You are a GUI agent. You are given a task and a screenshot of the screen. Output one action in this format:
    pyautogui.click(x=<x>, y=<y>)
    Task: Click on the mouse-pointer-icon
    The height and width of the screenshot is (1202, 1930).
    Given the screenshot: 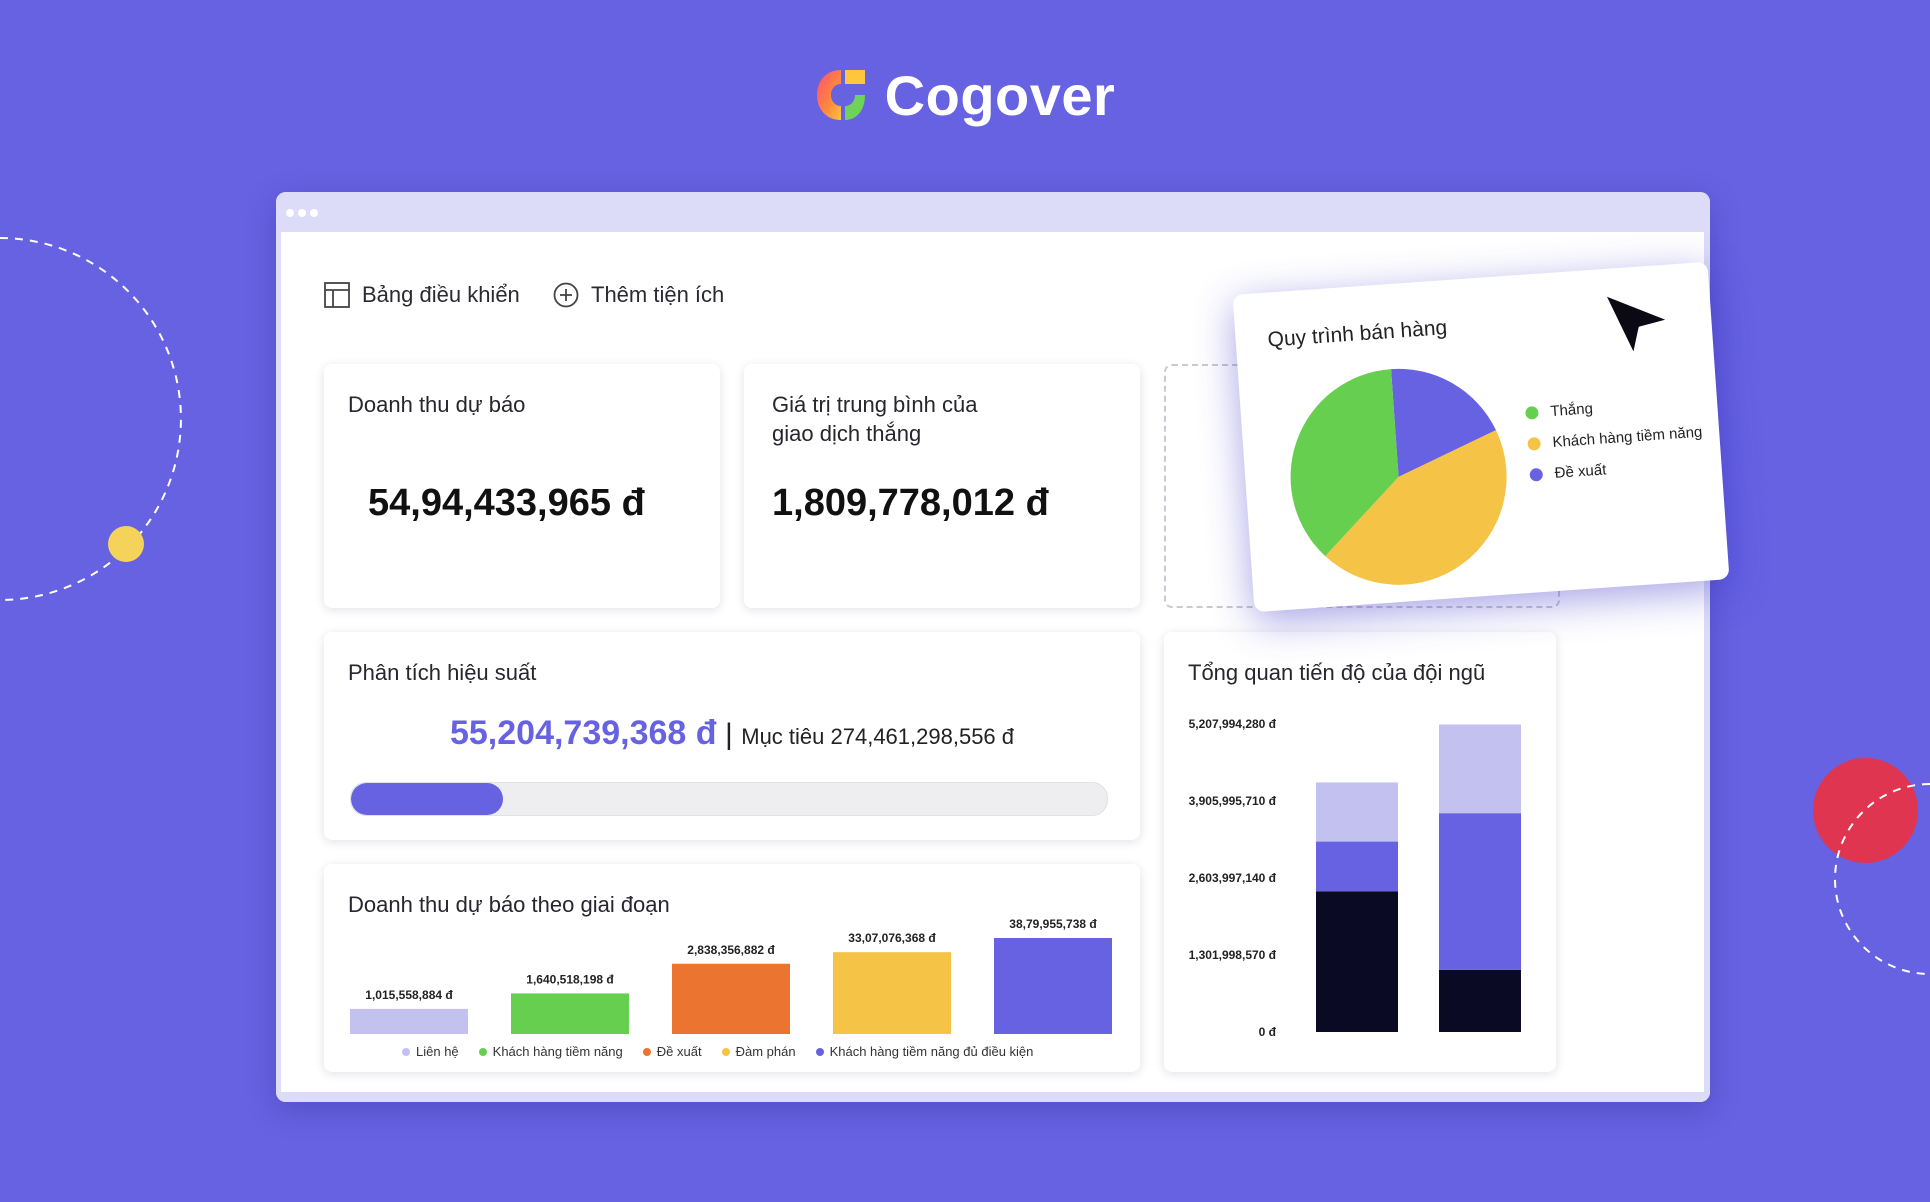 What is the action you would take?
    pyautogui.click(x=1637, y=325)
    